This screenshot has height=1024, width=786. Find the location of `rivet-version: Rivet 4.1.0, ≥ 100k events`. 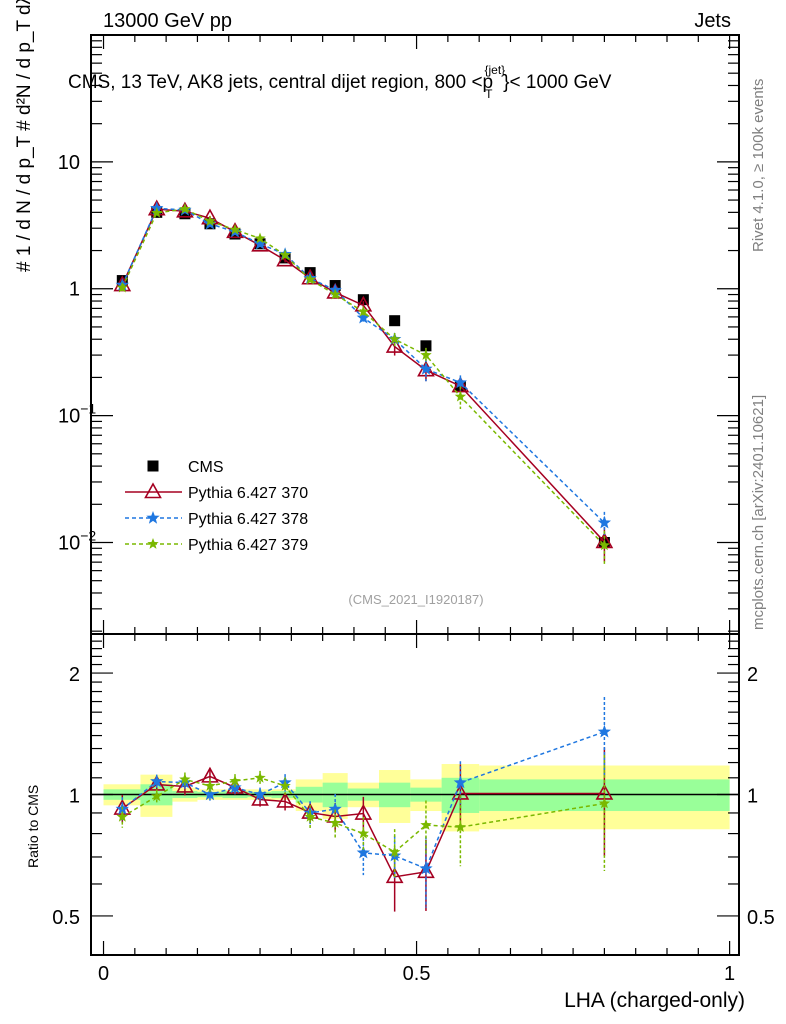

rivet-version: Rivet 4.1.0, ≥ 100k events is located at coordinates (758, 165).